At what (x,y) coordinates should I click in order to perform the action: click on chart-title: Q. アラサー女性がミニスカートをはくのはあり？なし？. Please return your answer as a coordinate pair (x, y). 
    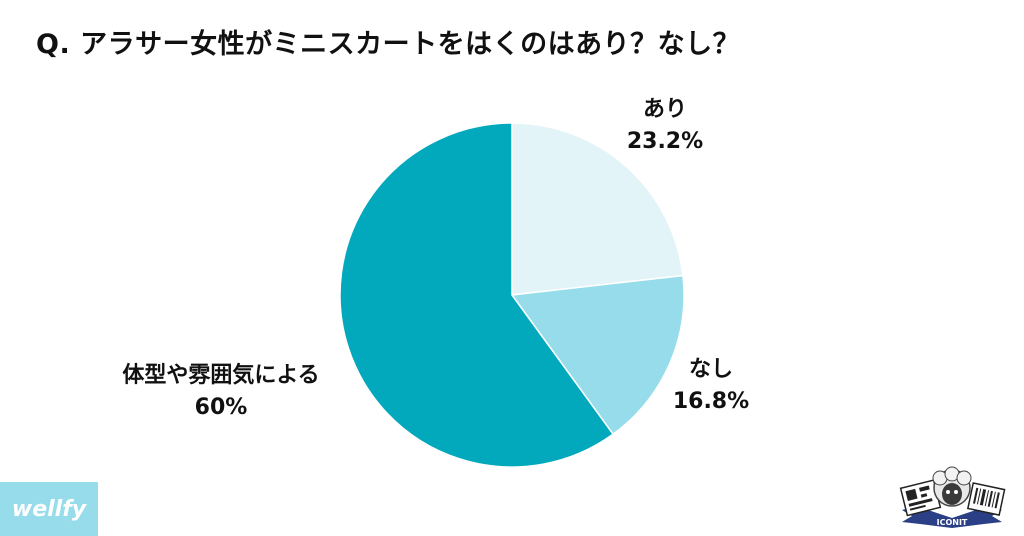
    Looking at the image, I should click on (388, 44).